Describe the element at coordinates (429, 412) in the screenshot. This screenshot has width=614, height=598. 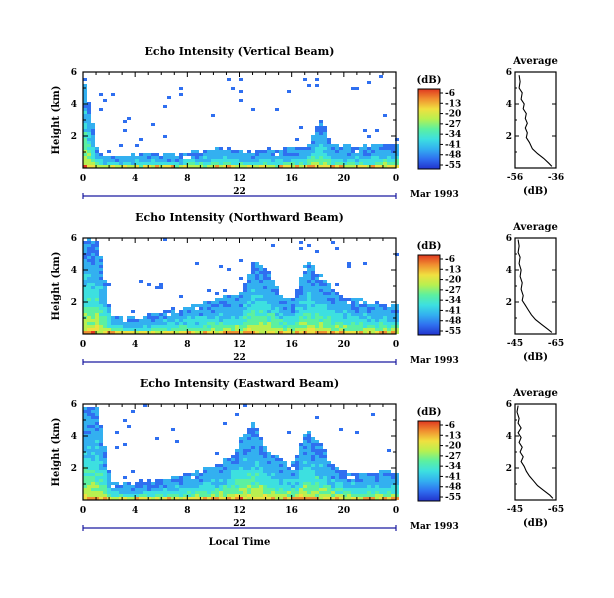
I see `colorbar-unit: (dB)` at that location.